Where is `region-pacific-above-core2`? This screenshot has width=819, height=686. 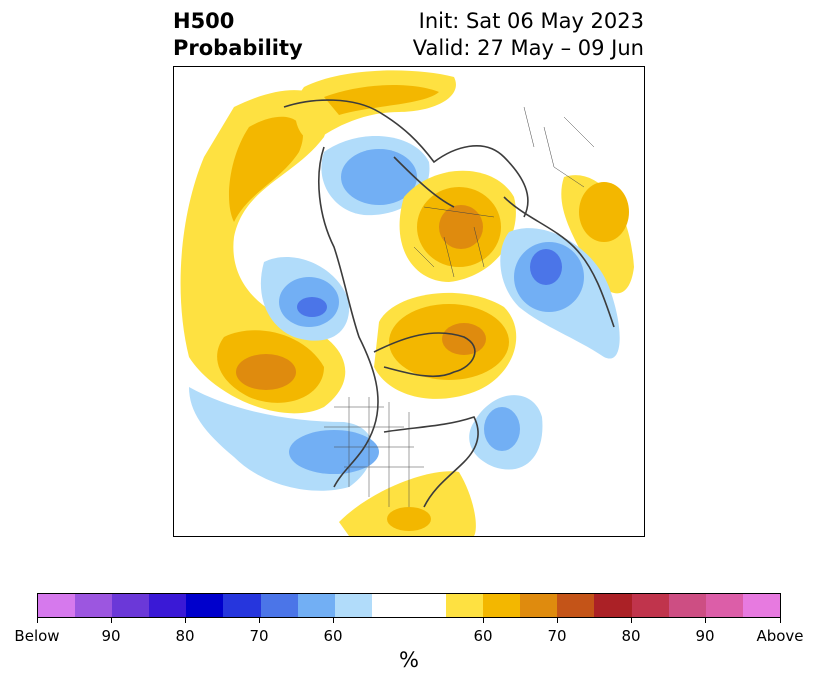
region-pacific-above-core2 is located at coordinates (266, 372).